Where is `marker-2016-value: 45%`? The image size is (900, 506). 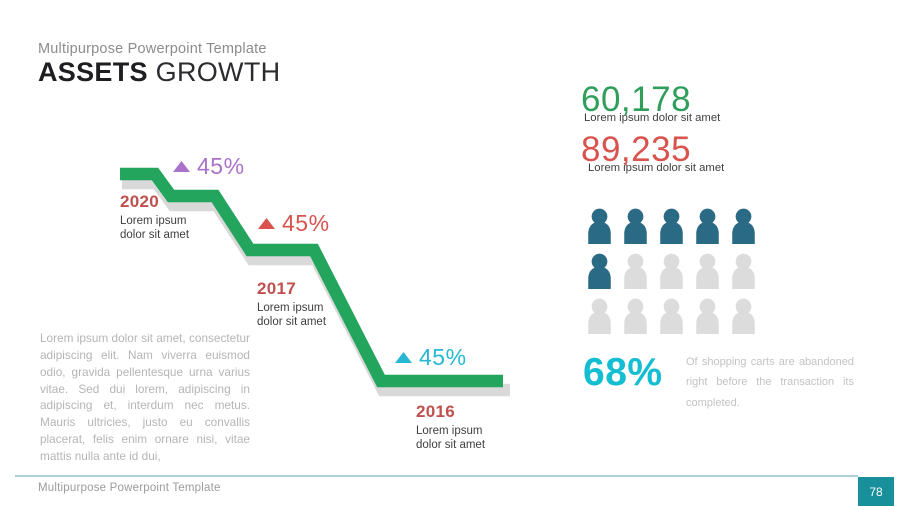
marker-2016-value: 45% is located at coordinates (443, 357).